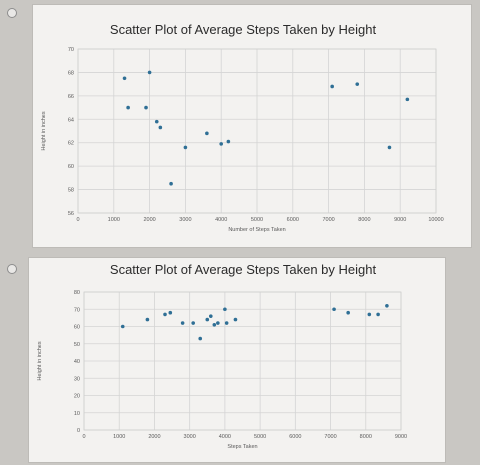 This screenshot has height=465, width=480. I want to click on y-tick-label: 64, so click(71, 120).